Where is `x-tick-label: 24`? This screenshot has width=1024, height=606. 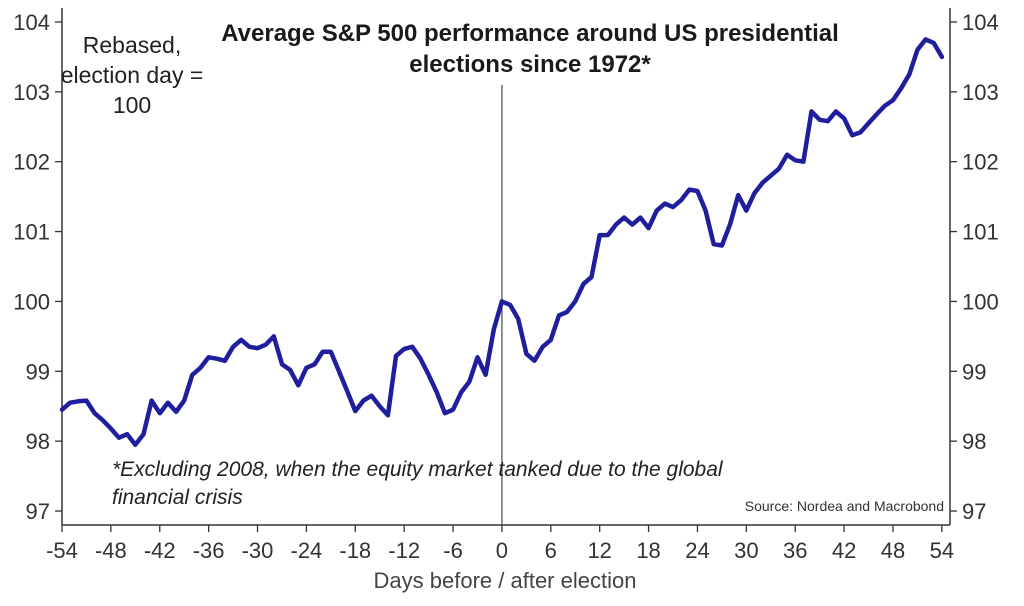
x-tick-label: 24 is located at coordinates (697, 550).